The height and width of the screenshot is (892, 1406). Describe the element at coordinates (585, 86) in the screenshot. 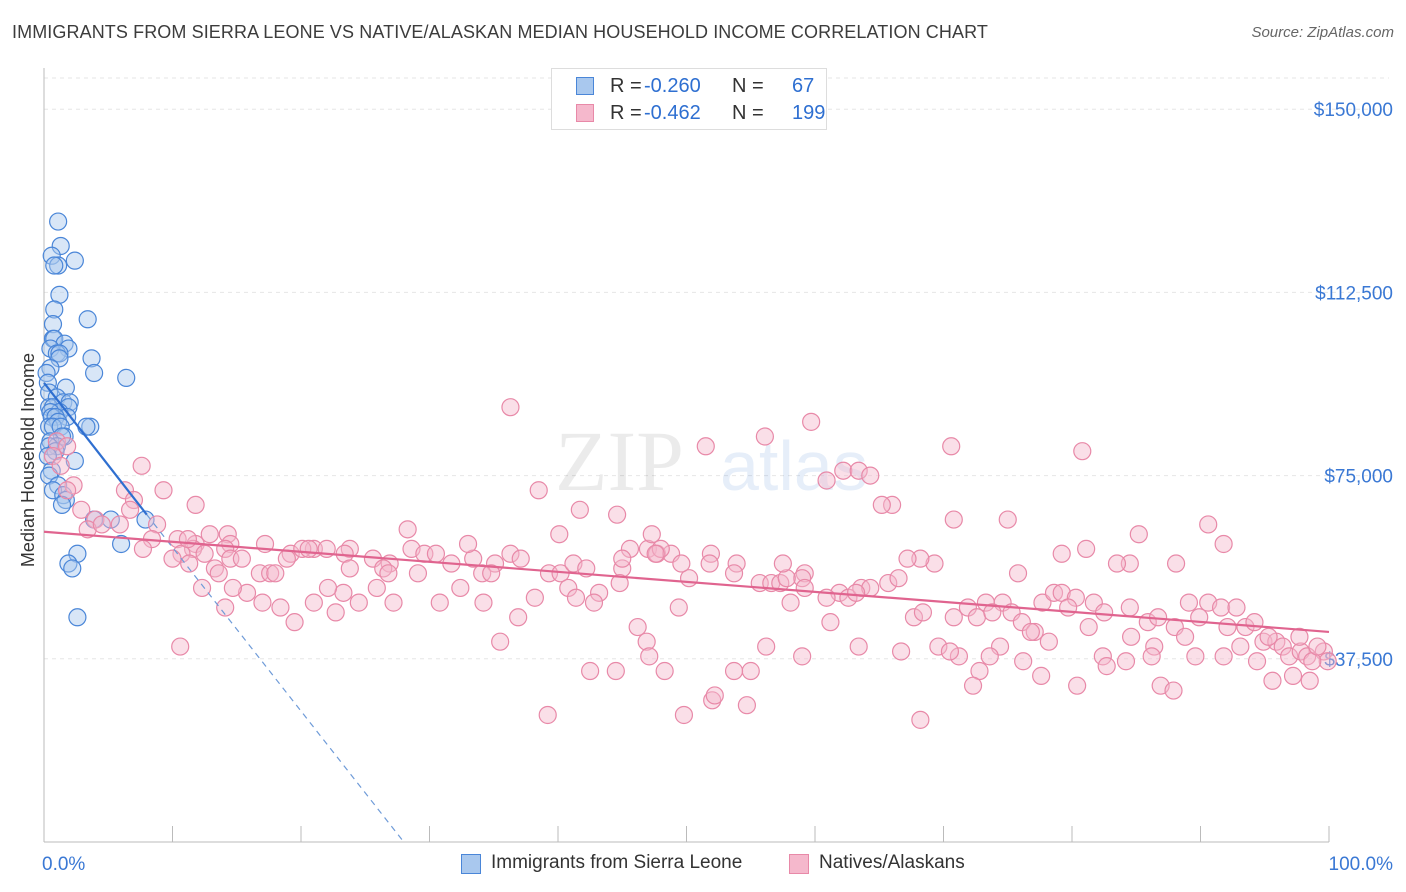

I see `legend-swatch-blue` at that location.